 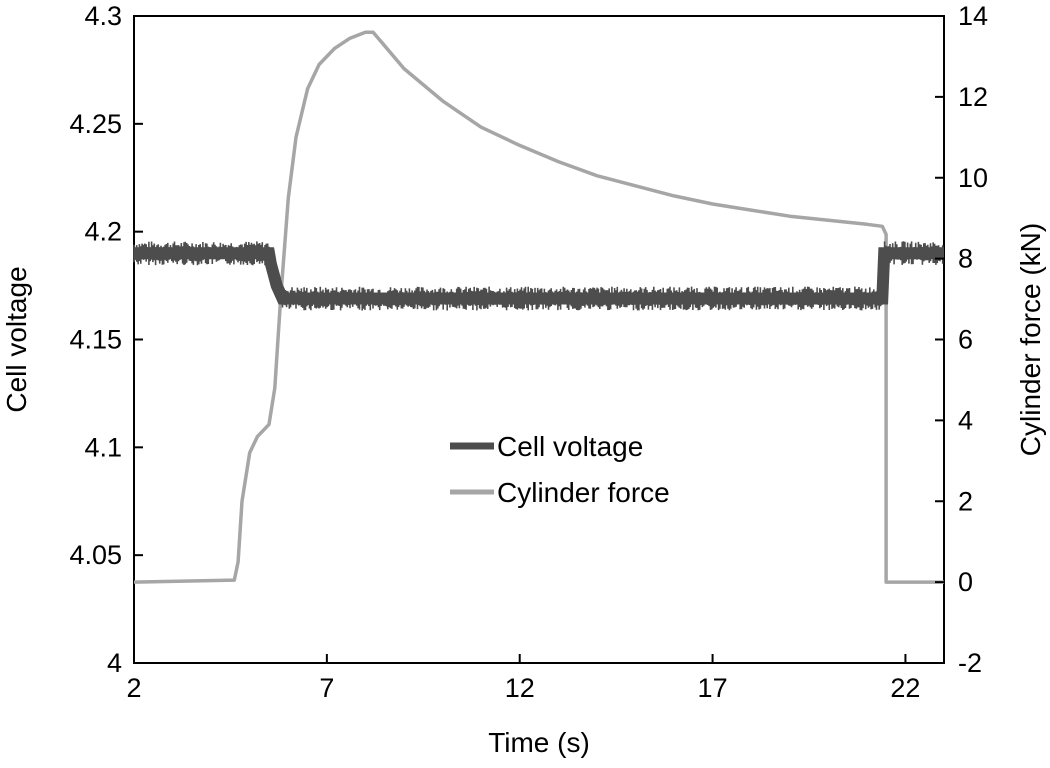 What do you see at coordinates (1030, 339) in the screenshot?
I see `y2-axis-title: Cylinder force (kN)` at bounding box center [1030, 339].